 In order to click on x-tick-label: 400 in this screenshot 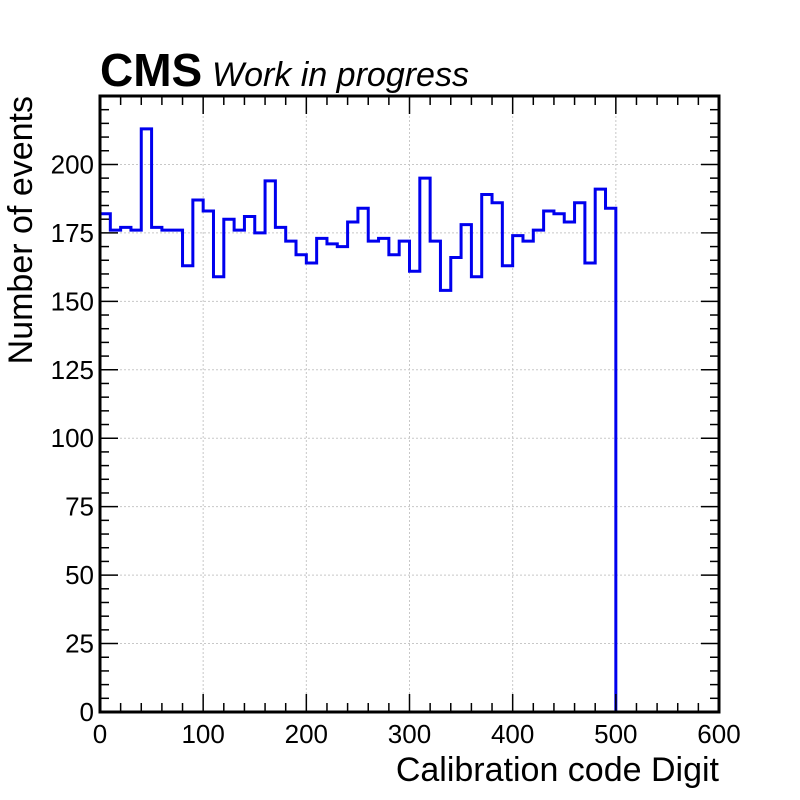, I will do `click(512, 734)`.